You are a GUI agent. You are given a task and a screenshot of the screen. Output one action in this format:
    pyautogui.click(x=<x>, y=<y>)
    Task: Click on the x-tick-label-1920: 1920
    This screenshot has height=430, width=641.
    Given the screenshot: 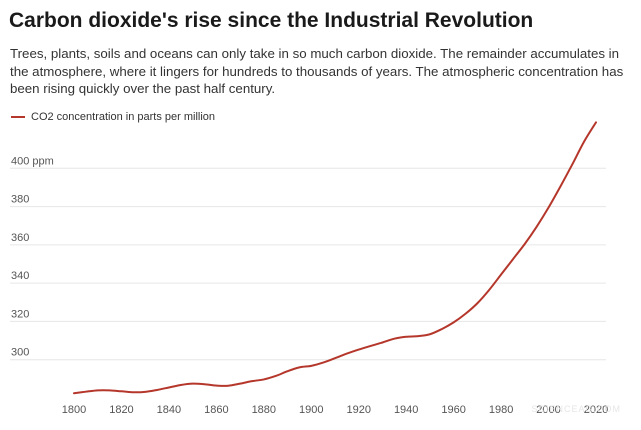 What is the action you would take?
    pyautogui.click(x=358, y=410)
    